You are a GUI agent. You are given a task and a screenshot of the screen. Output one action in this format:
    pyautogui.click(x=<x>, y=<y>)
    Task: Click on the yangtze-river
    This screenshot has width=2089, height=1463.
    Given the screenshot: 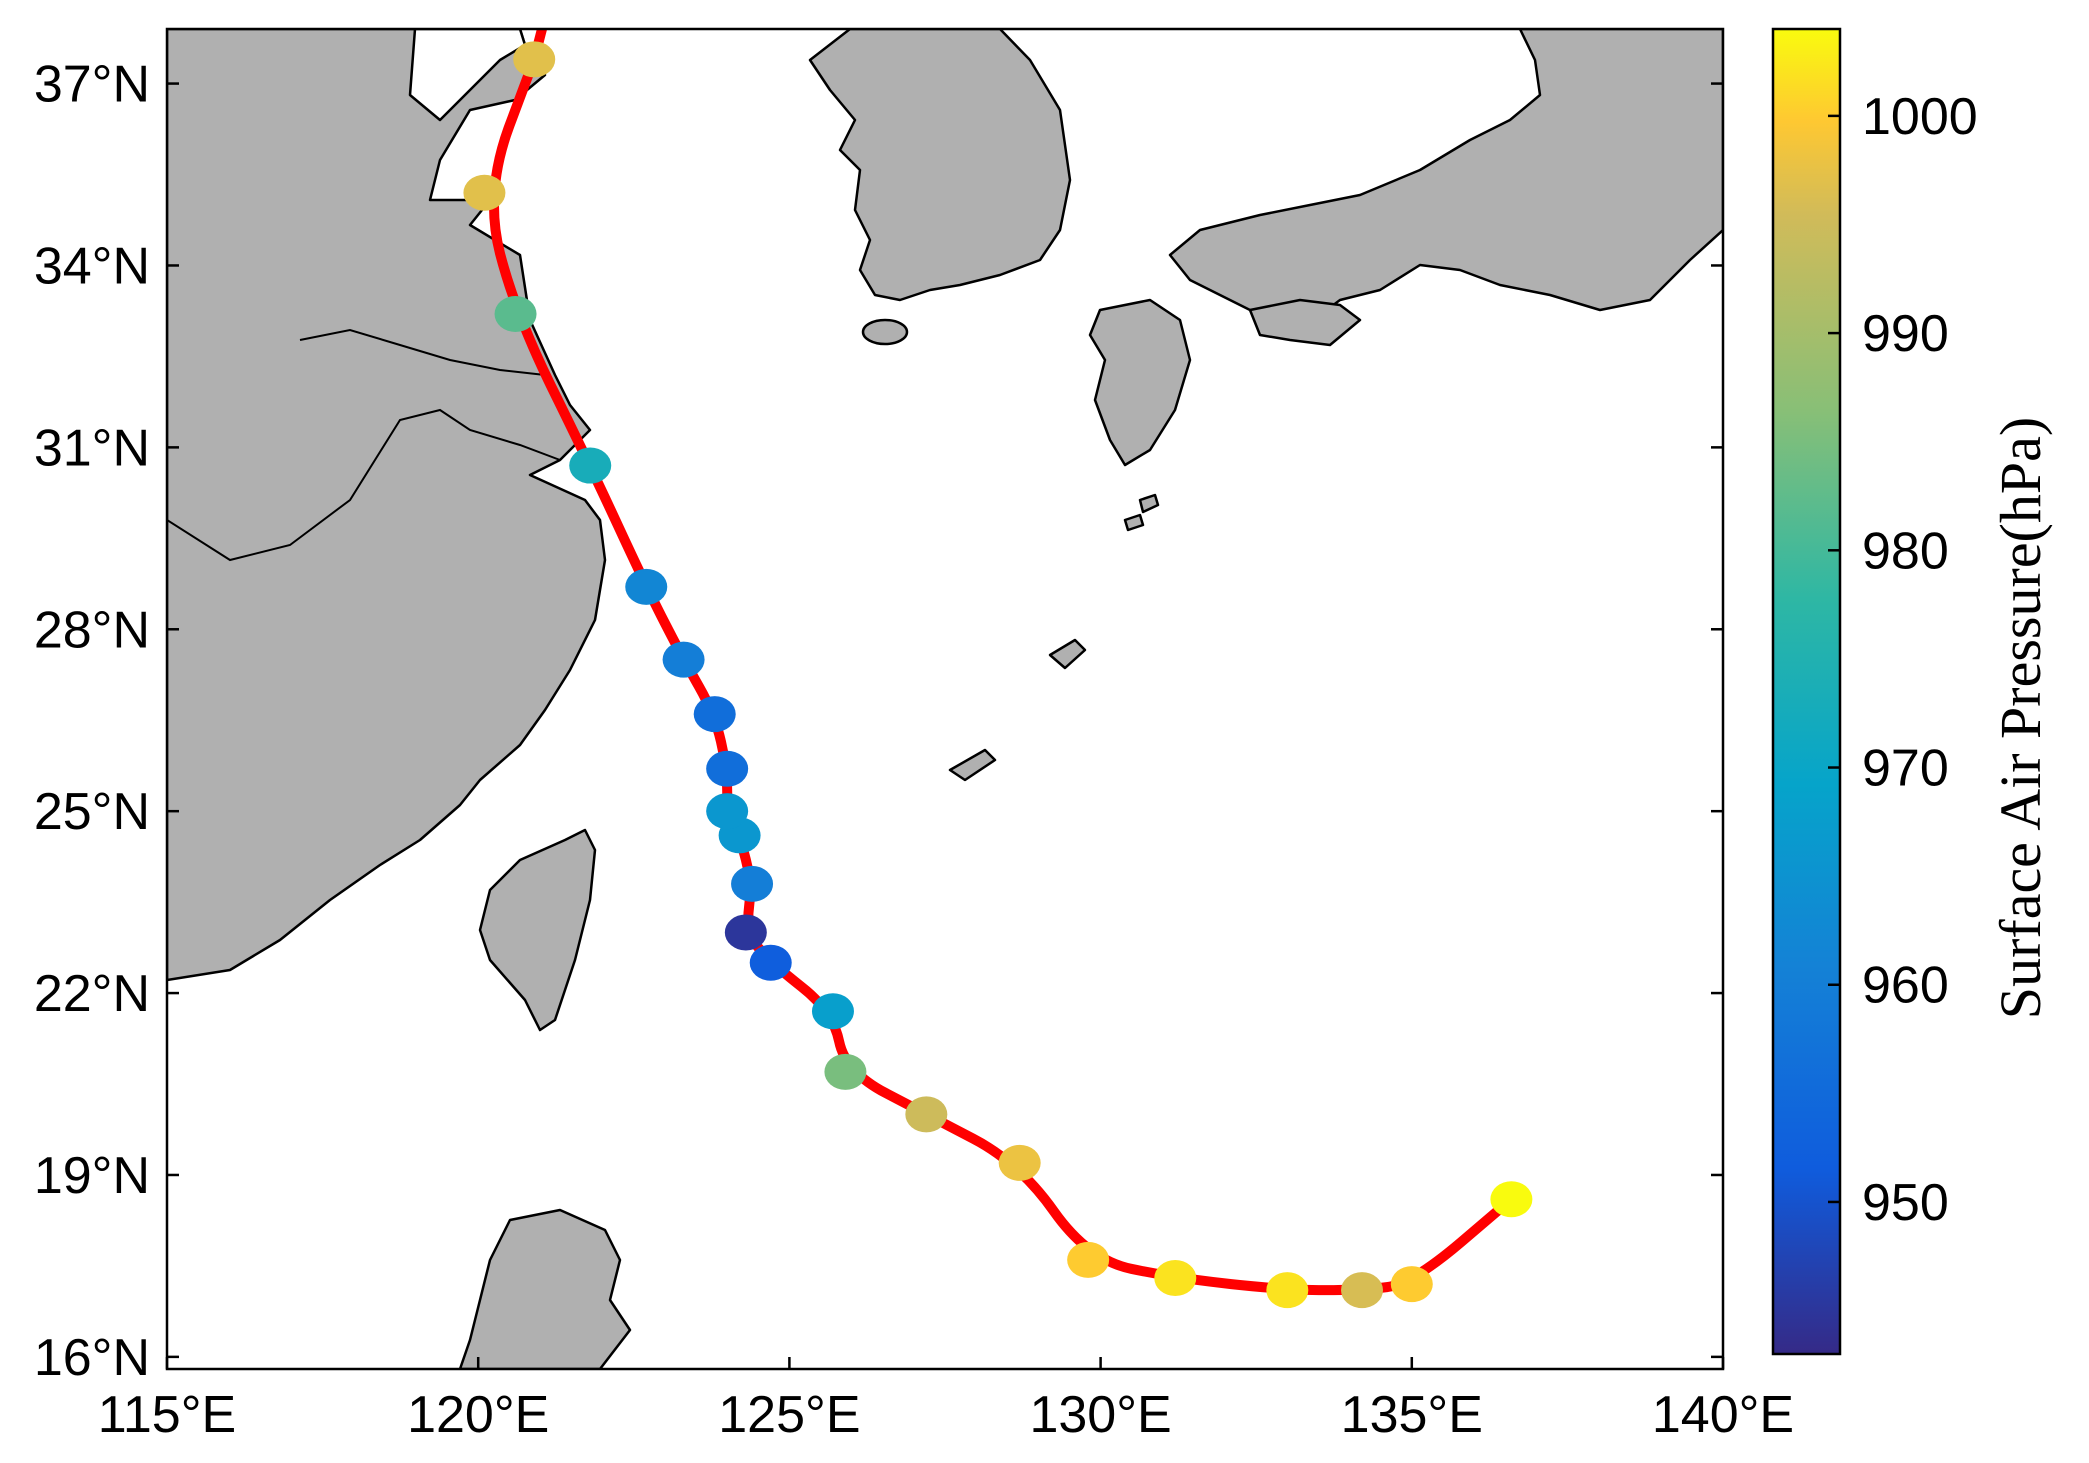 What is the action you would take?
    pyautogui.click(x=364, y=485)
    